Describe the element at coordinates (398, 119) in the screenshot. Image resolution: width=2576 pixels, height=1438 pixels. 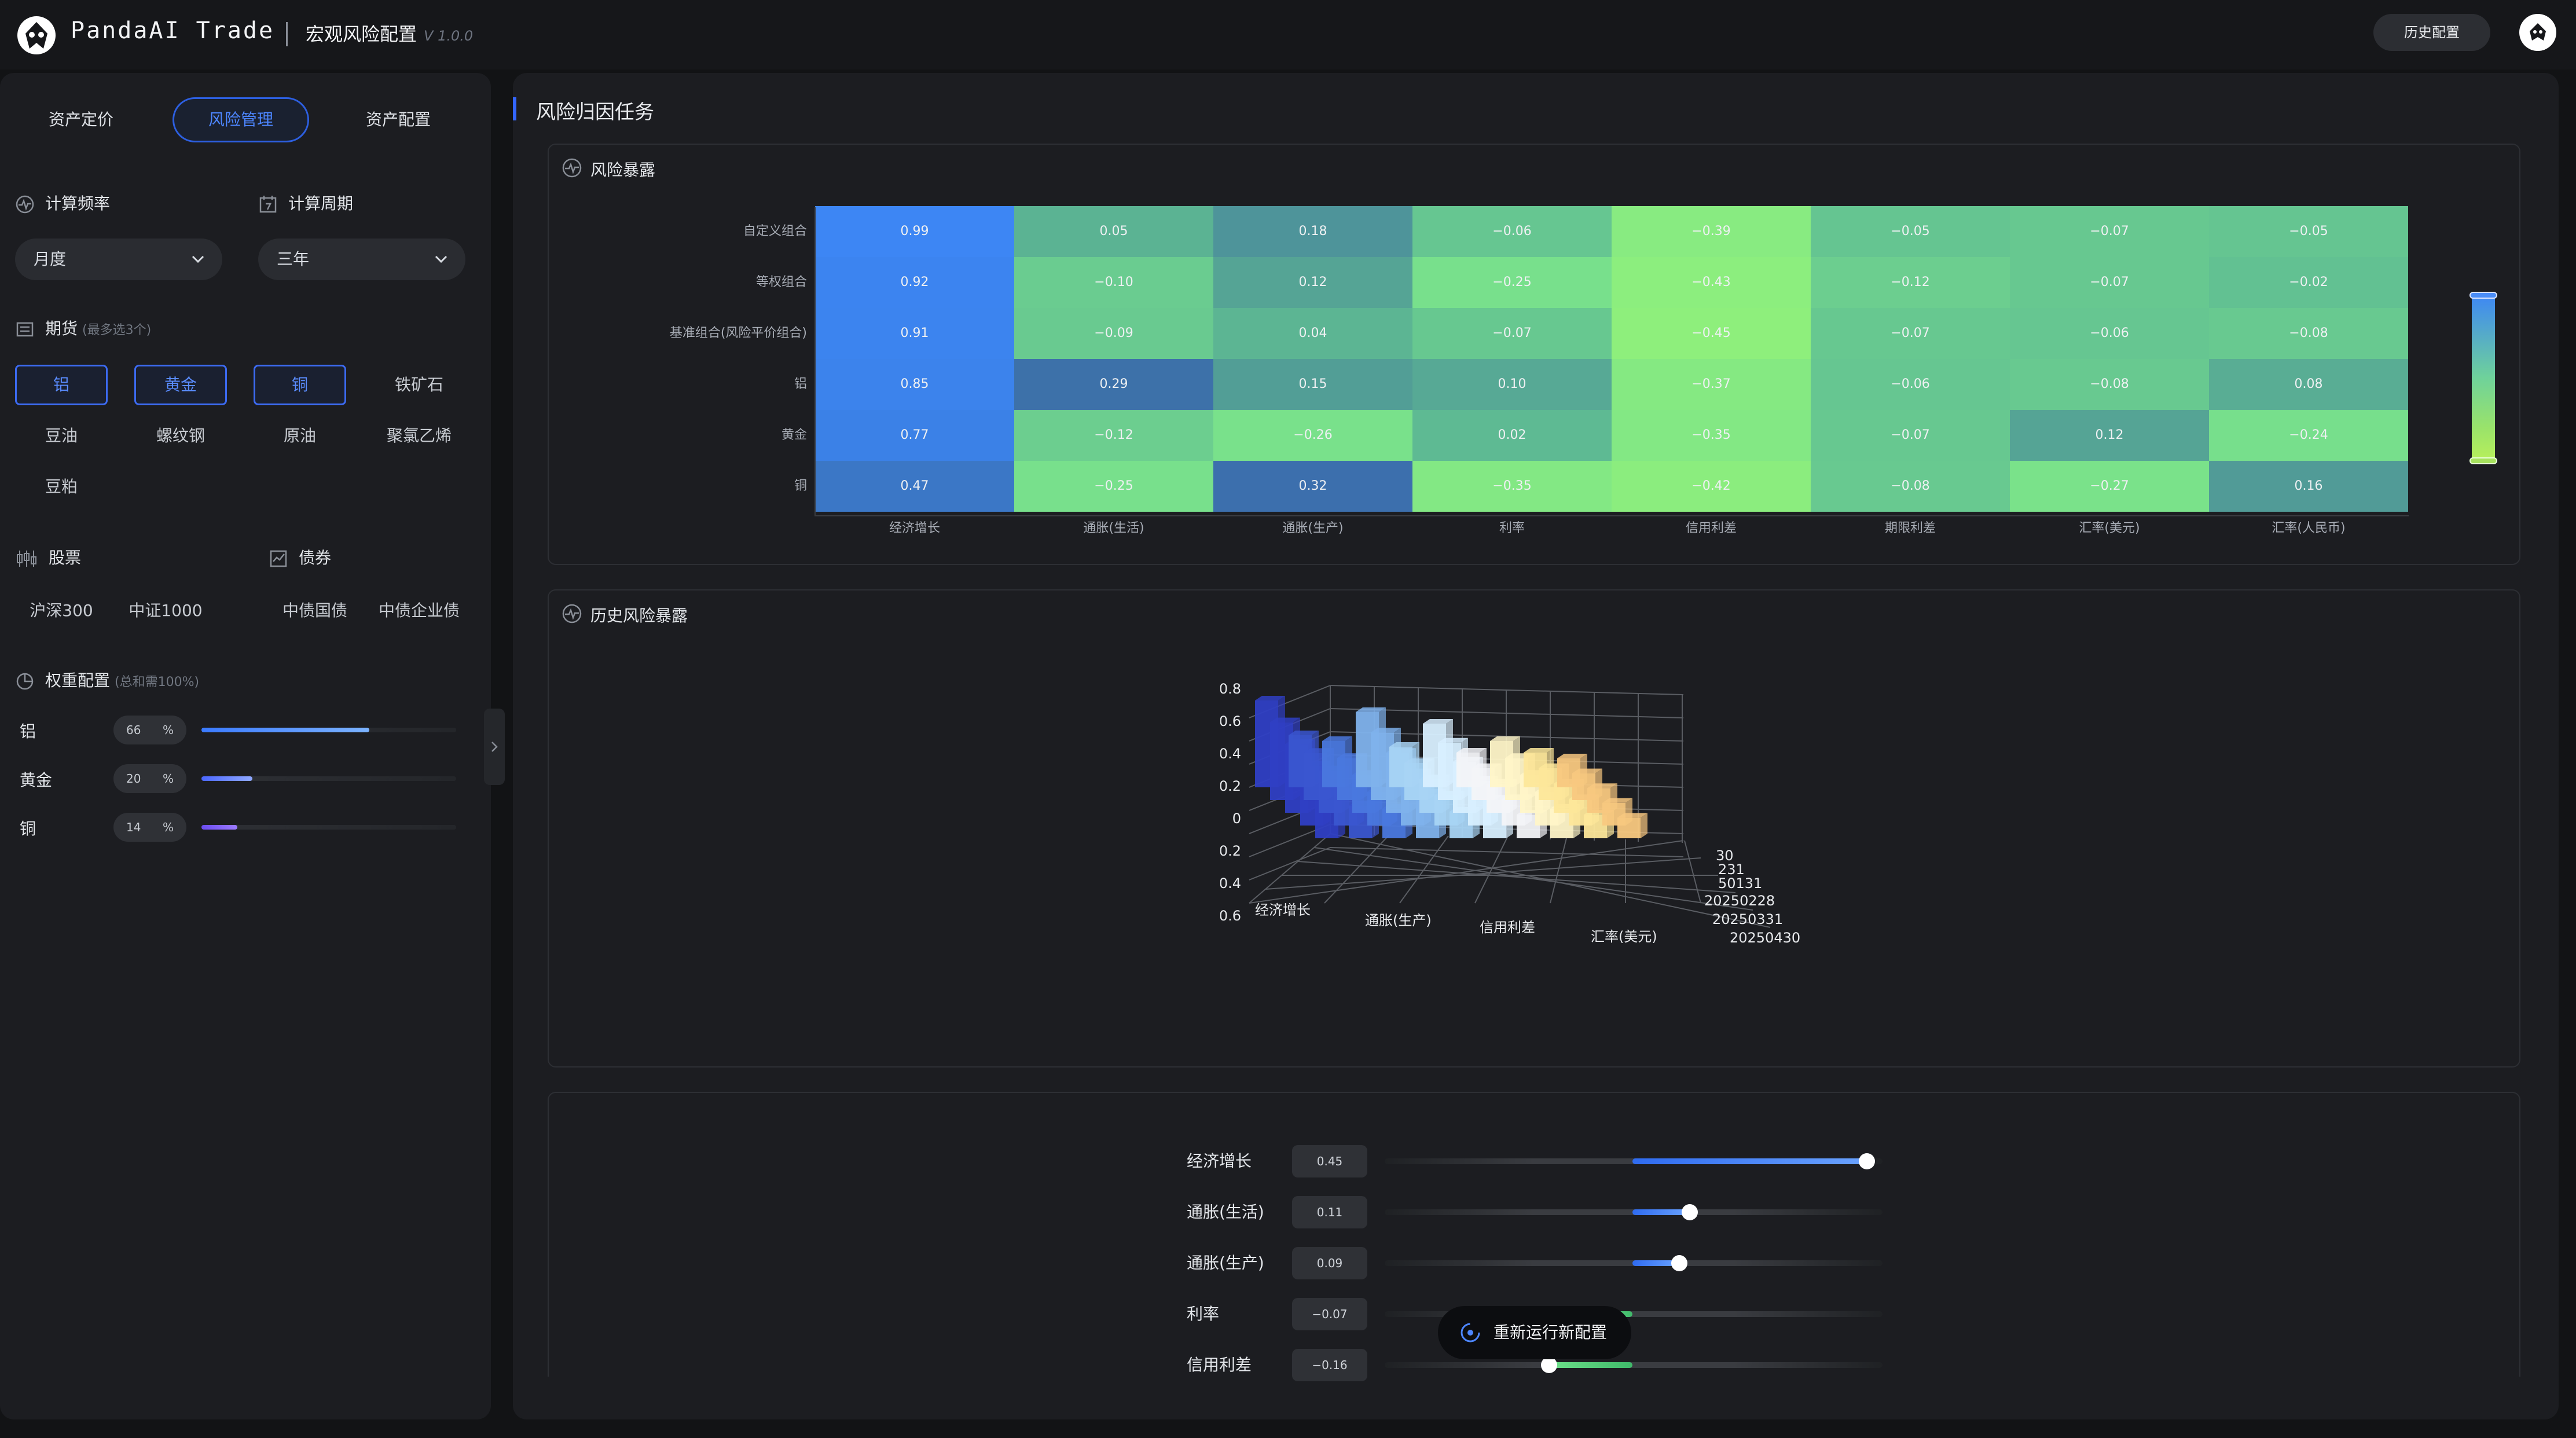
I see `tab-asset-allocation: 资产配置` at that location.